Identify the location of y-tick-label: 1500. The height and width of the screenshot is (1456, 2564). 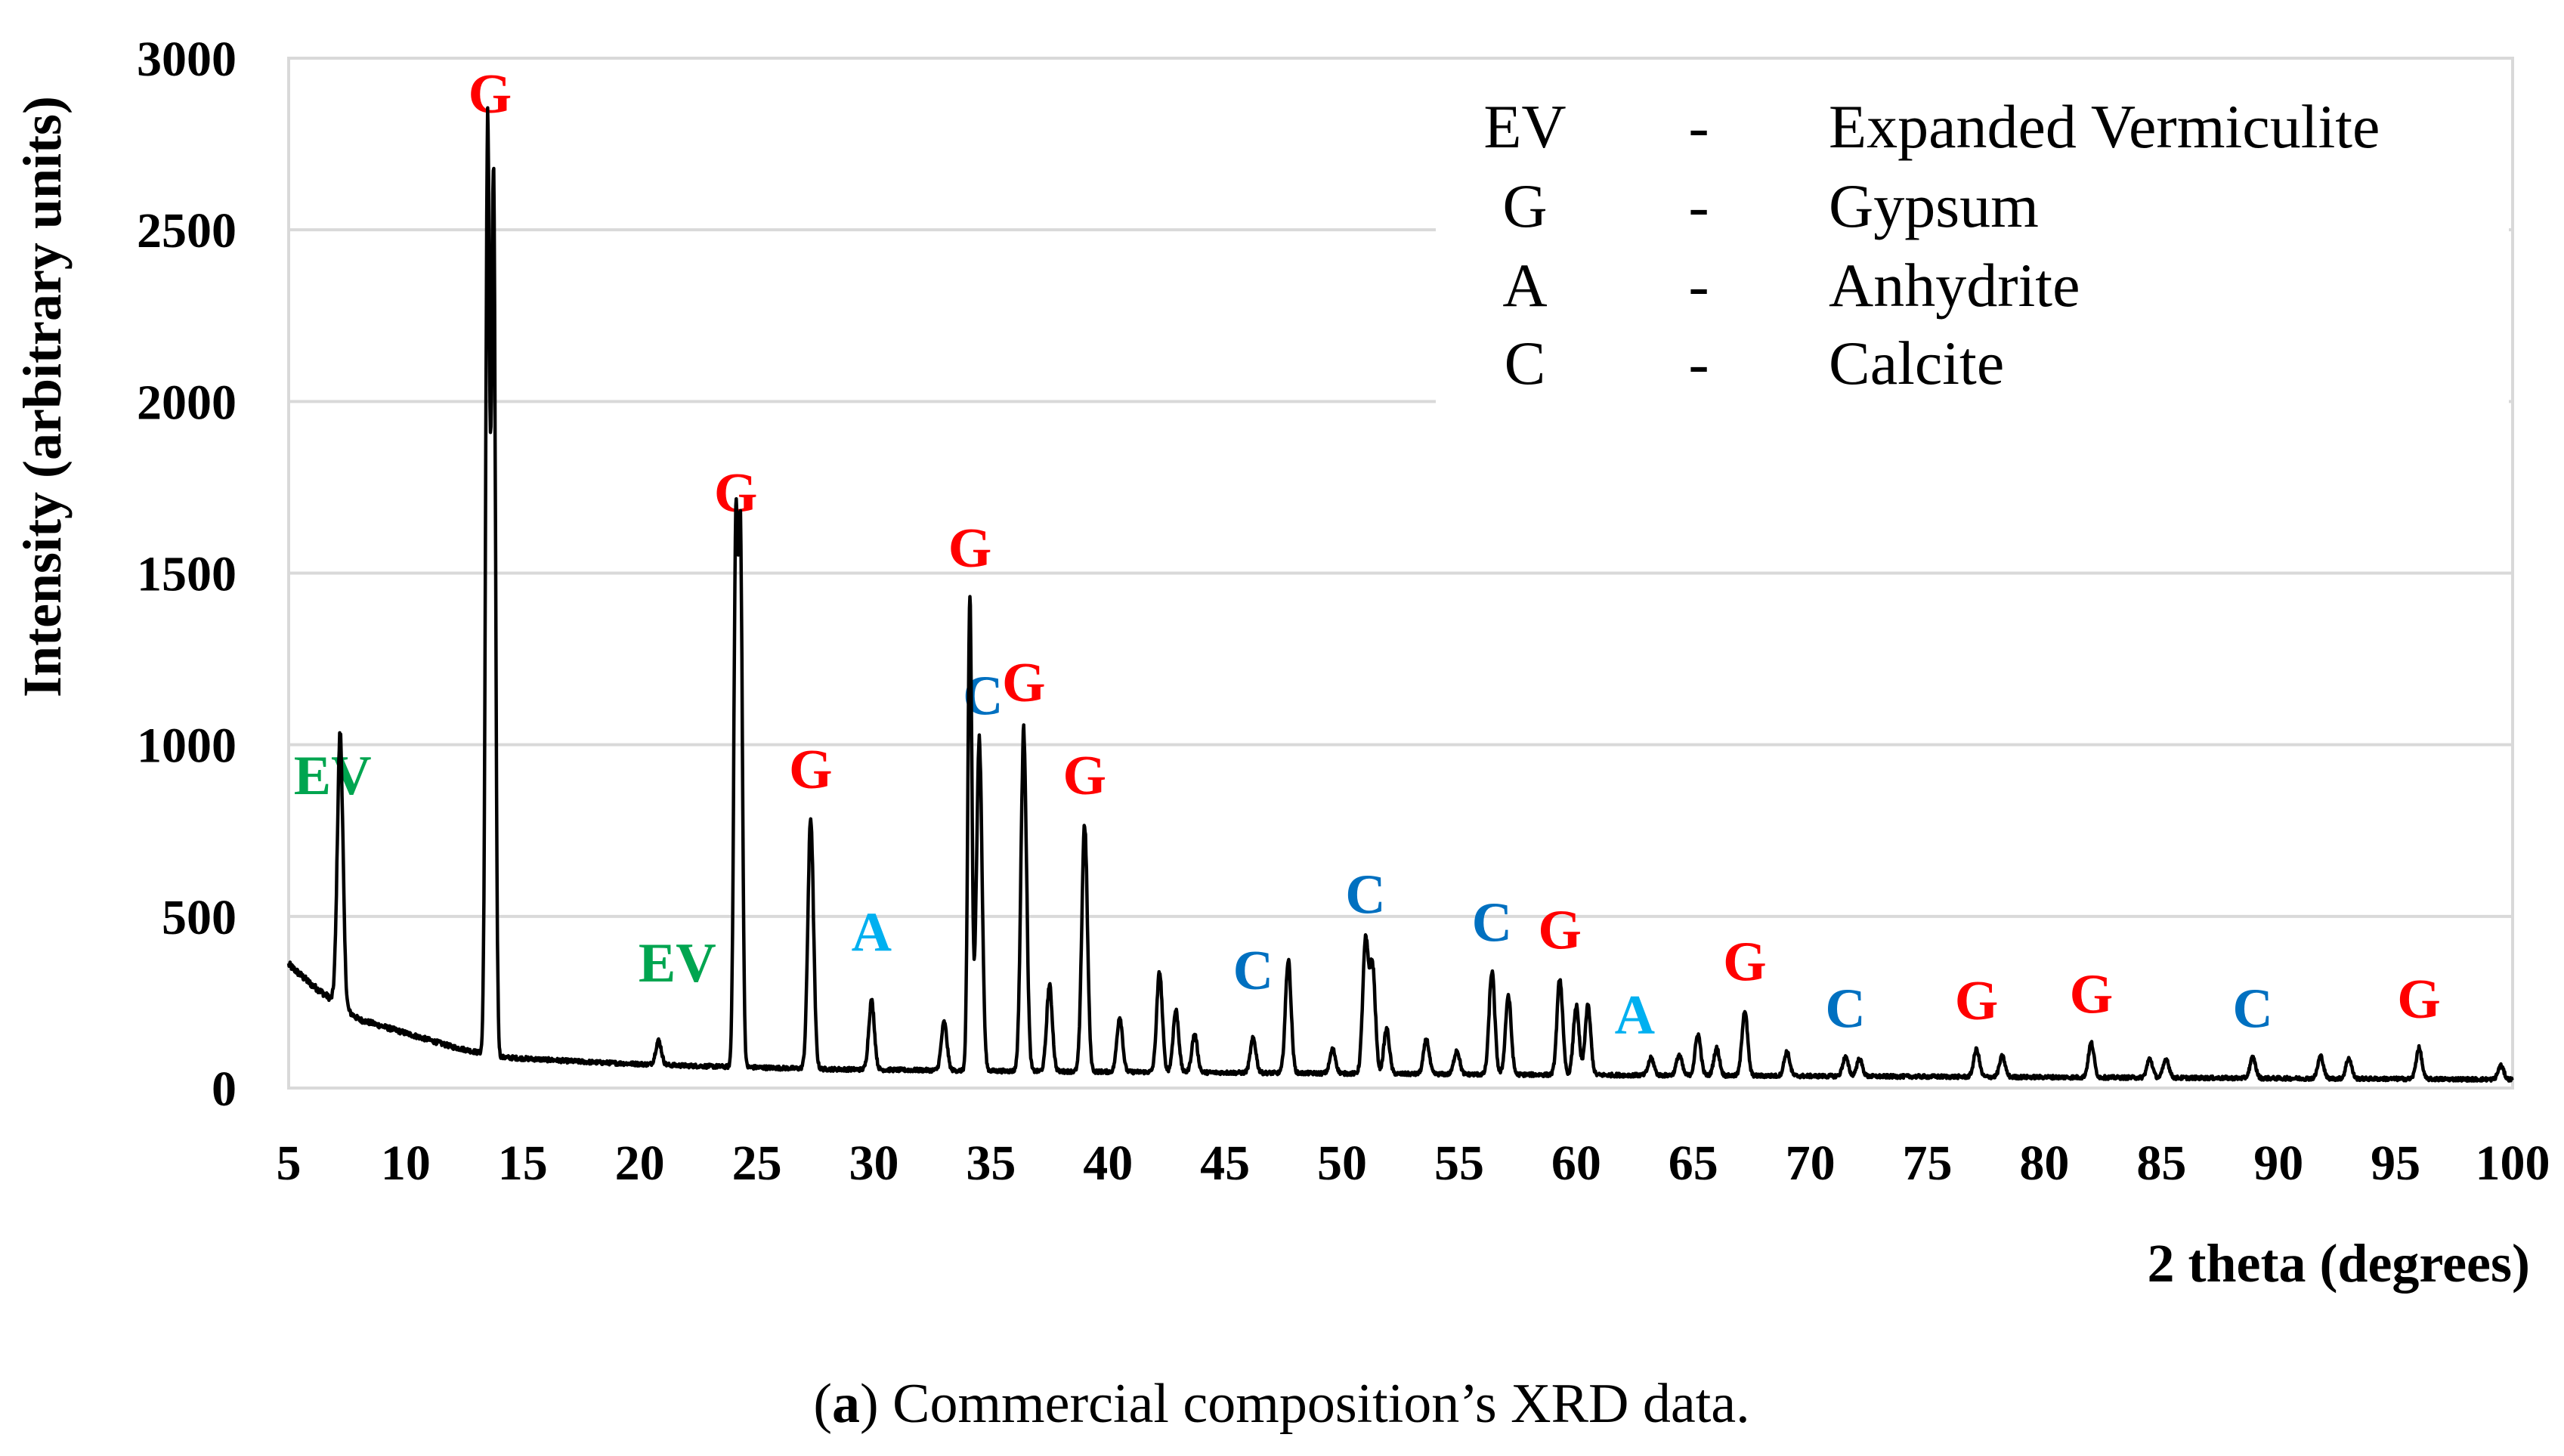
(187, 574).